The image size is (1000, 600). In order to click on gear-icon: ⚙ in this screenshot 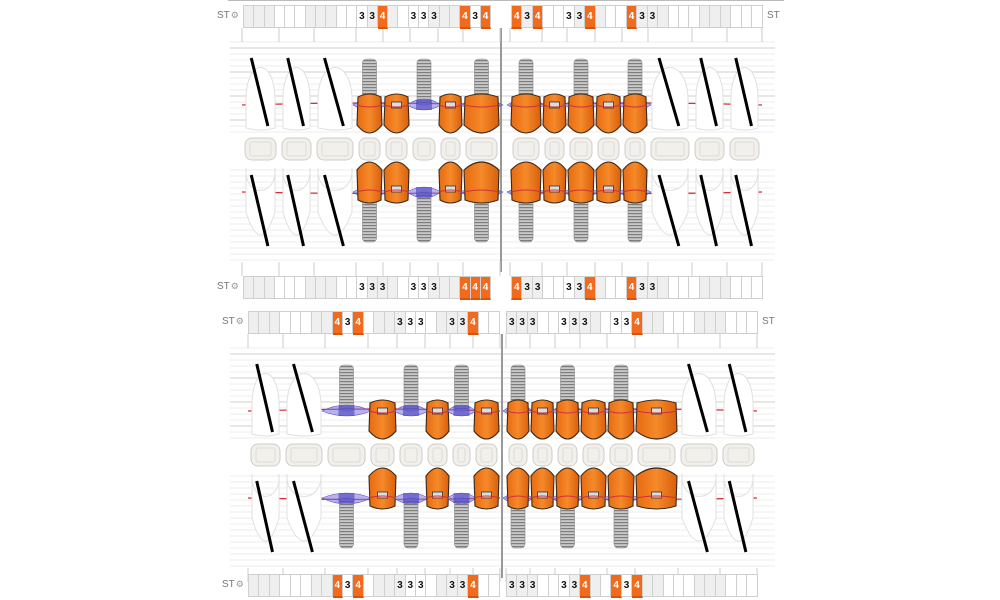, I will do `click(234, 286)`.